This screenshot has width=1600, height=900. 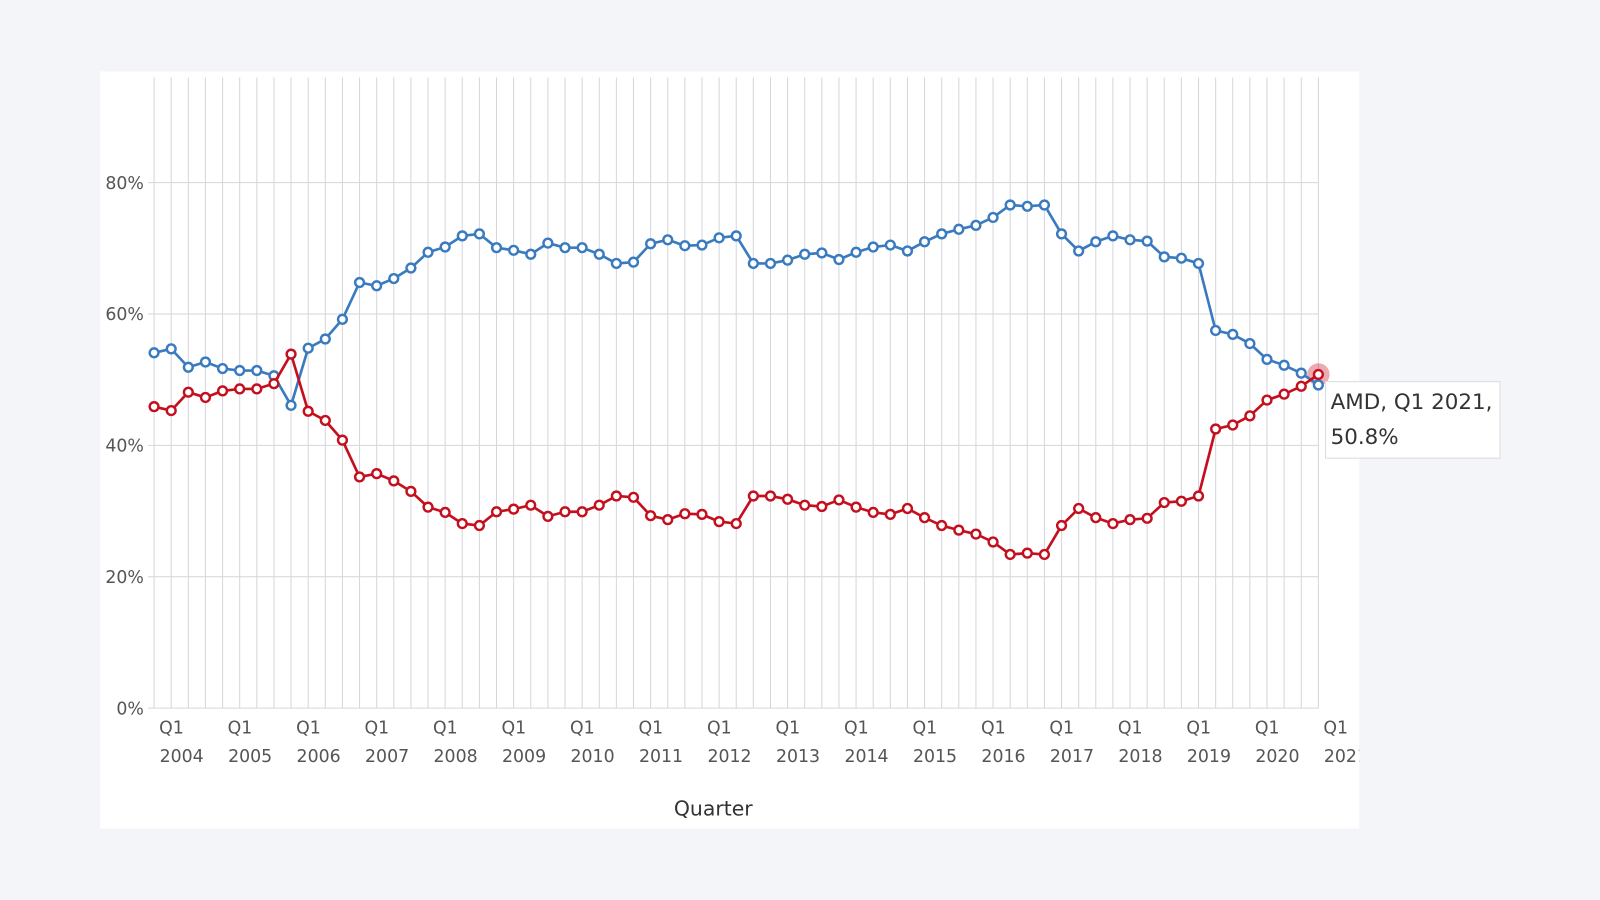 I want to click on x-tick-year-label: 2013, so click(x=798, y=757).